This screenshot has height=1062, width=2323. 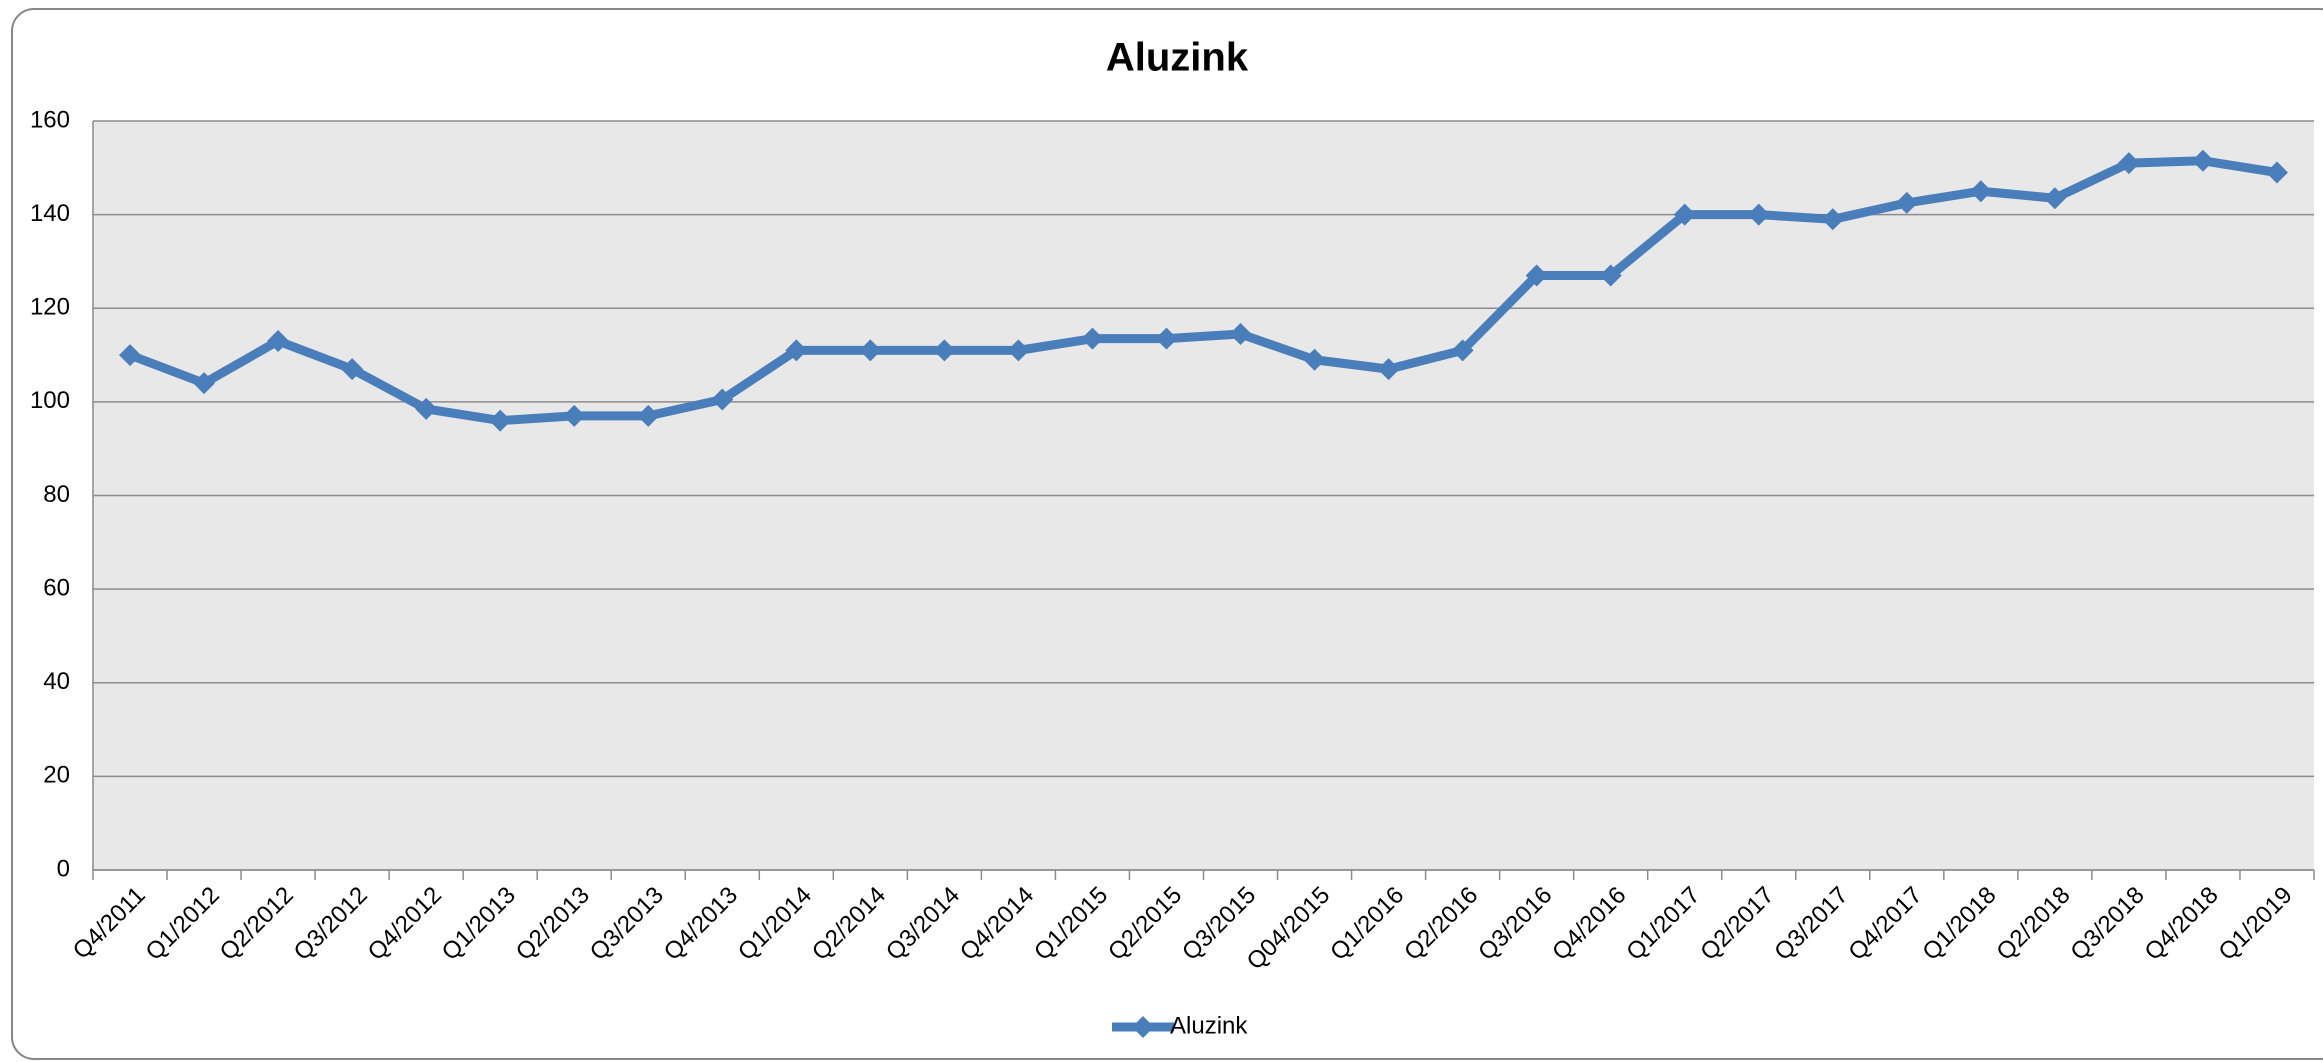 I want to click on legend-label: Aluzink, so click(x=1209, y=1025).